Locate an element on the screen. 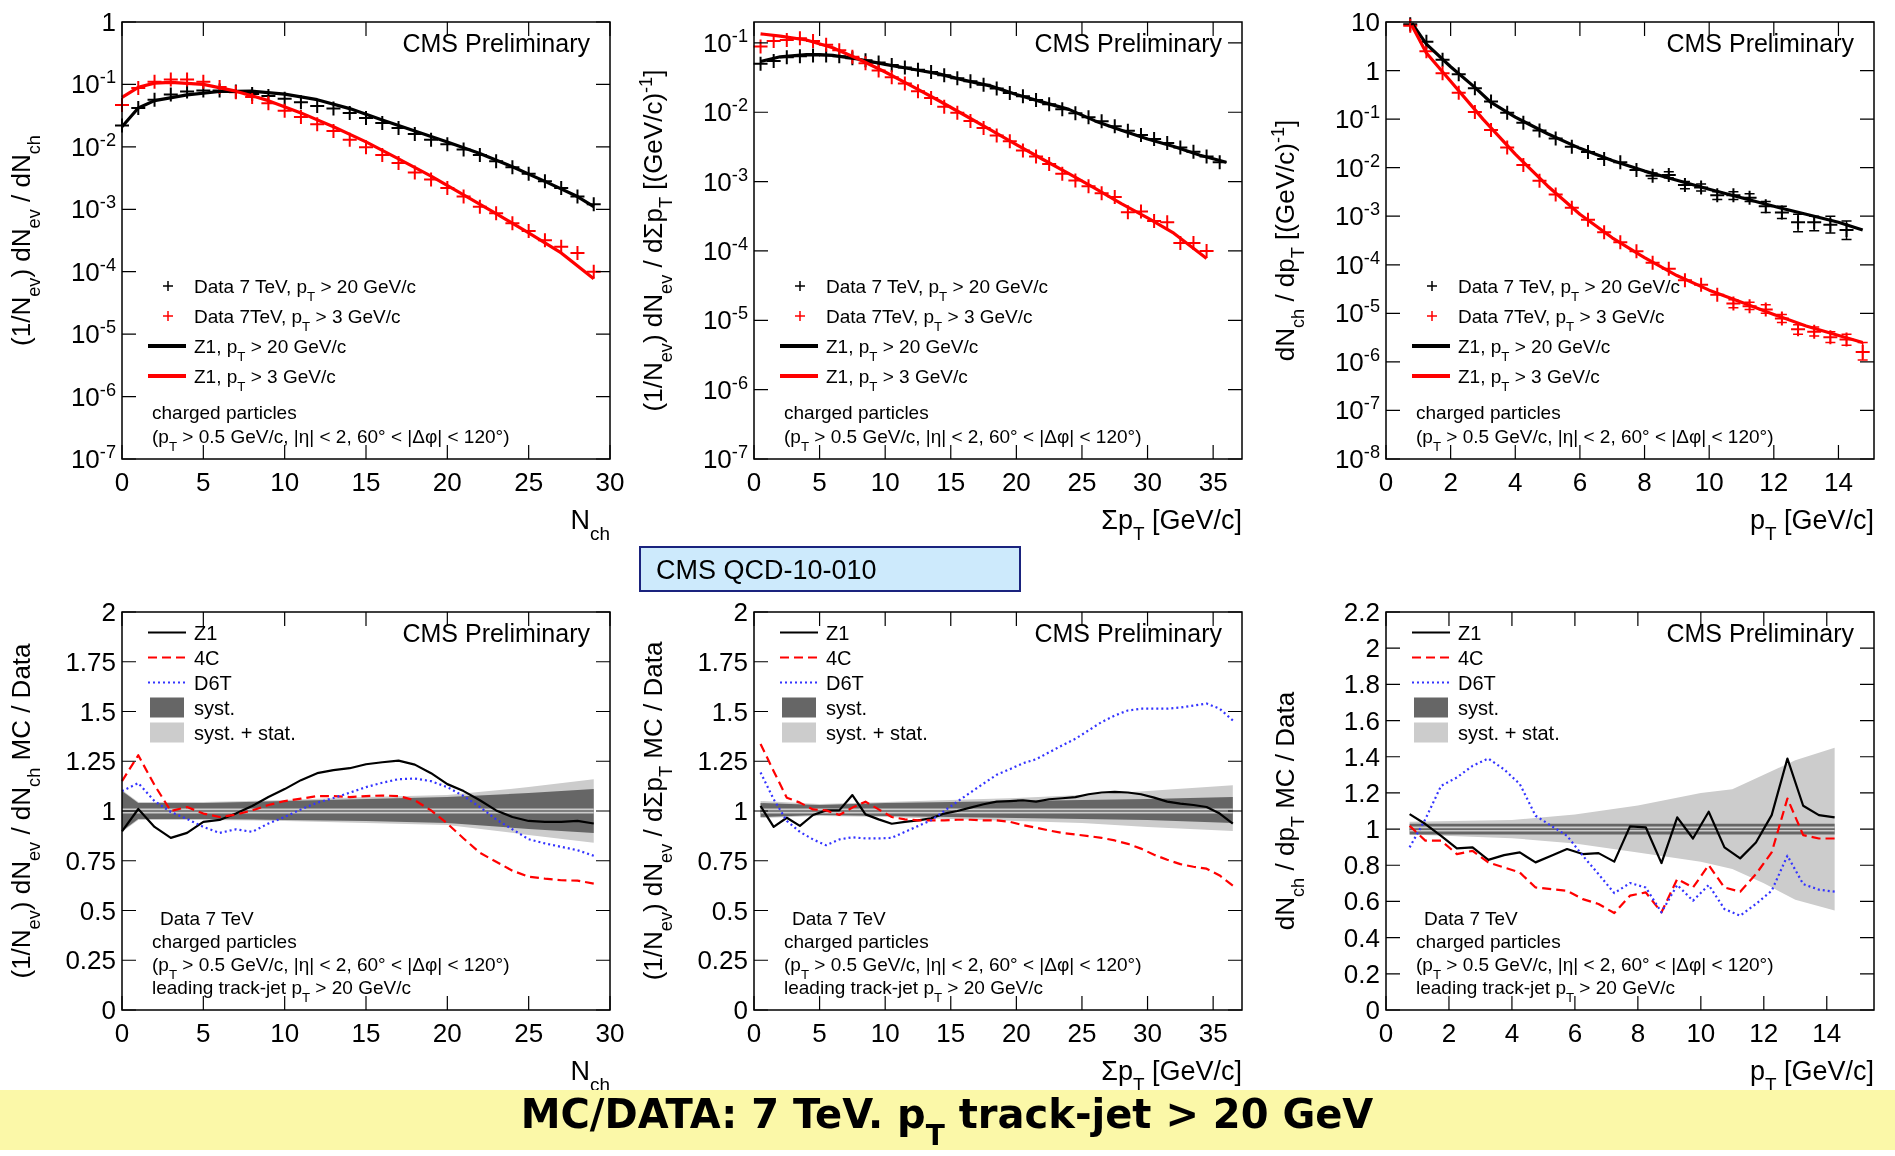 The width and height of the screenshot is (1895, 1156). y-tick-label: 1.4 is located at coordinates (1361, 756).